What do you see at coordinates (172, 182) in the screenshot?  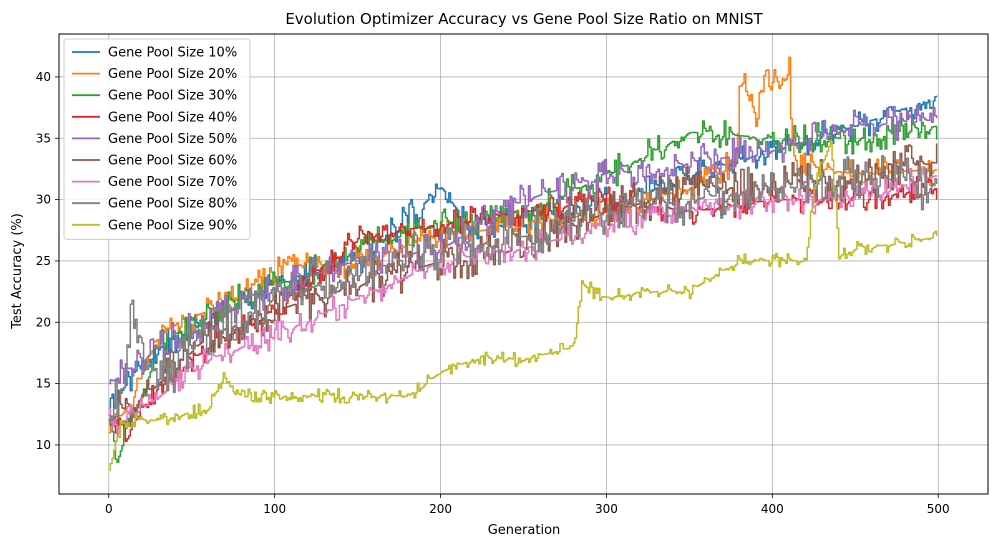 I see `legend-label: Gene Pool Size 70%` at bounding box center [172, 182].